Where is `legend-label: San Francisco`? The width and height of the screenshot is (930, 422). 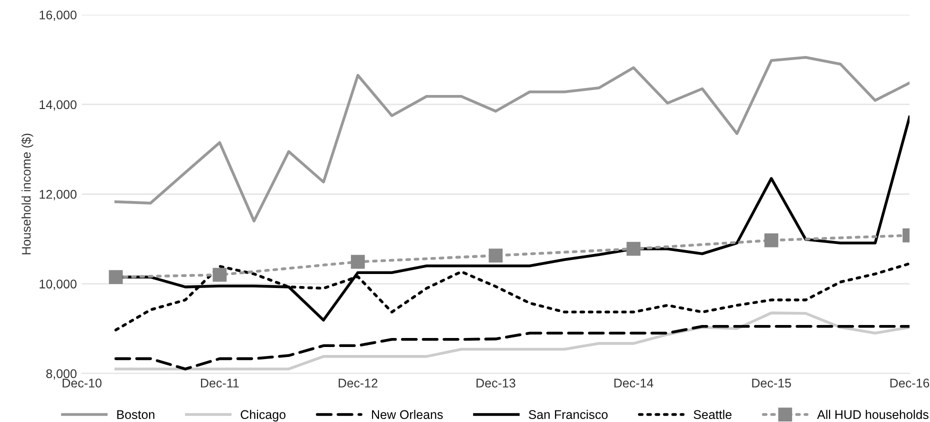
legend-label: San Francisco is located at coordinates (568, 415).